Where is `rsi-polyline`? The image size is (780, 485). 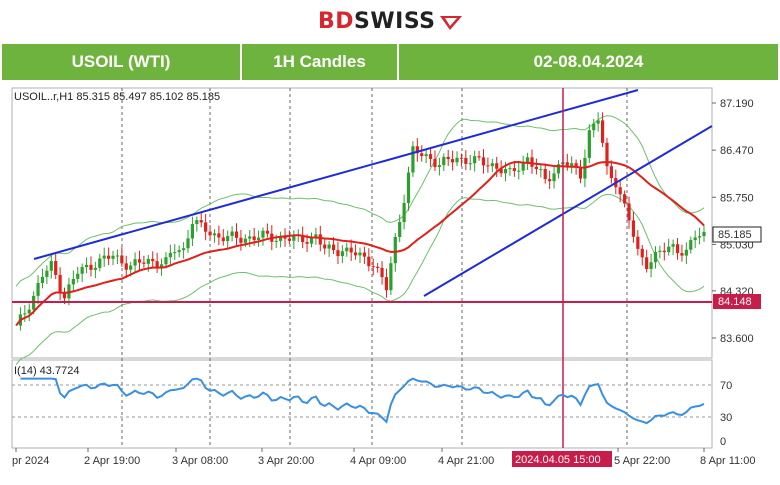
rsi-polyline is located at coordinates (362, 401).